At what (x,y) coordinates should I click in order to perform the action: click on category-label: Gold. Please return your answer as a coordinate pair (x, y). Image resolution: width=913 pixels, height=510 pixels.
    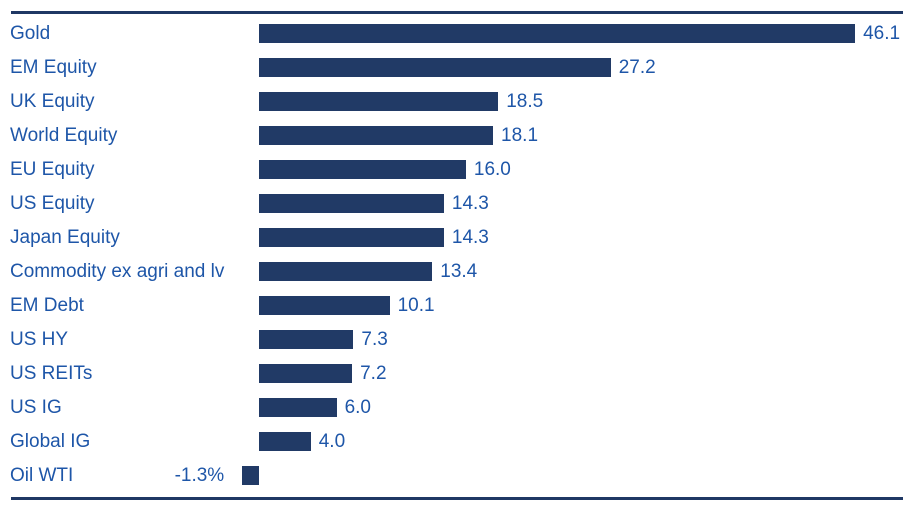
    Looking at the image, I should click on (30, 33).